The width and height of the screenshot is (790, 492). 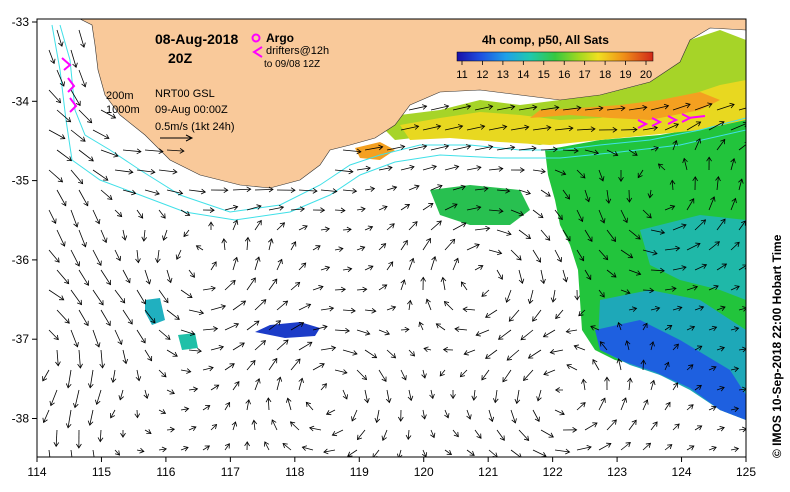 What do you see at coordinates (21, 419) in the screenshot?
I see `y-tick-label: -38` at bounding box center [21, 419].